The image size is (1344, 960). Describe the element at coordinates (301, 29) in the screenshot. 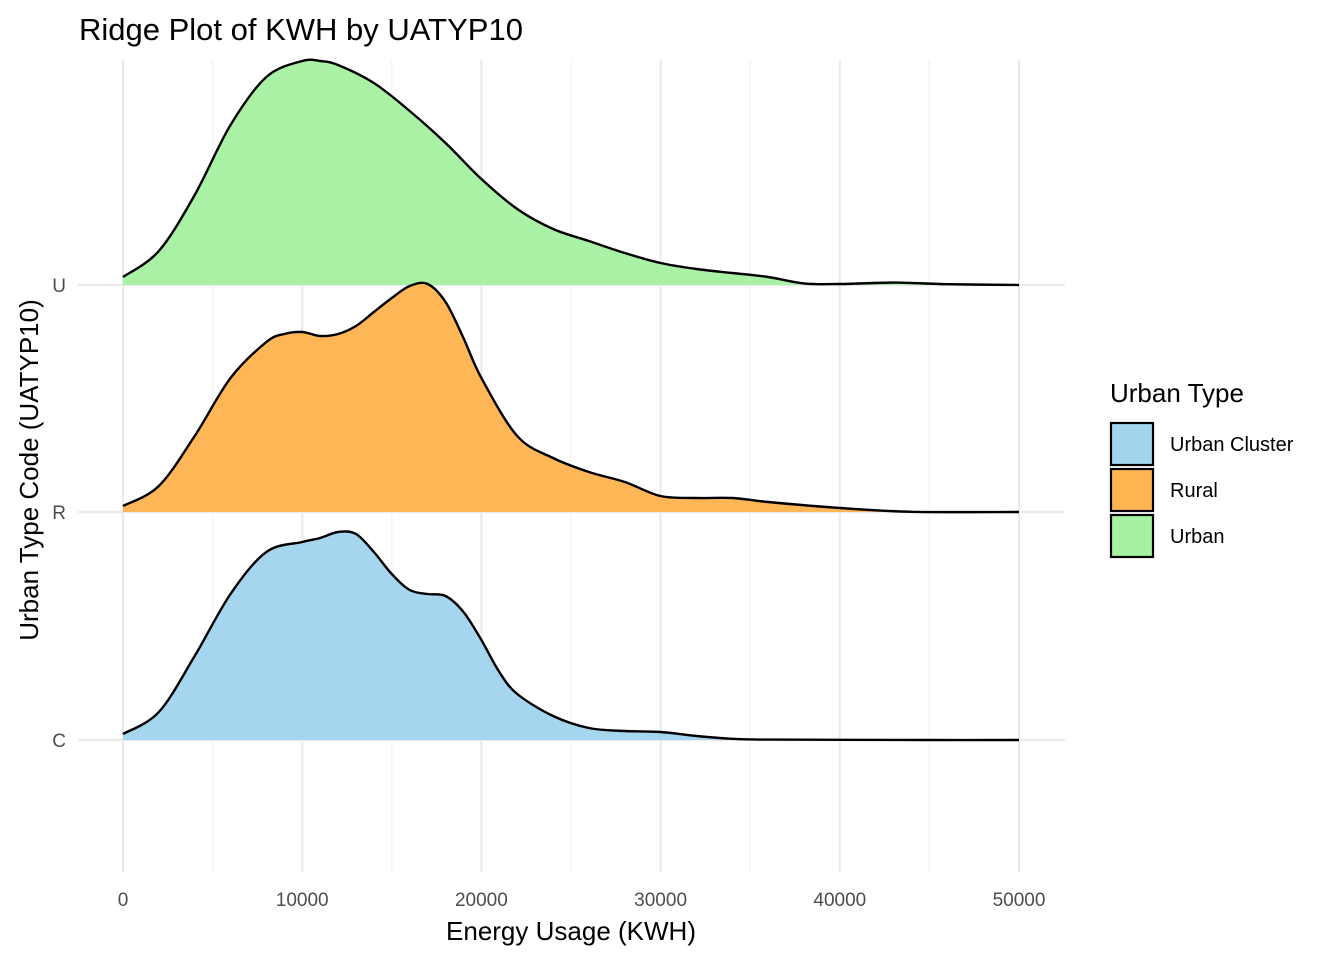

I see `chart-title: Ridge Plot of KWH by UATYP10` at that location.